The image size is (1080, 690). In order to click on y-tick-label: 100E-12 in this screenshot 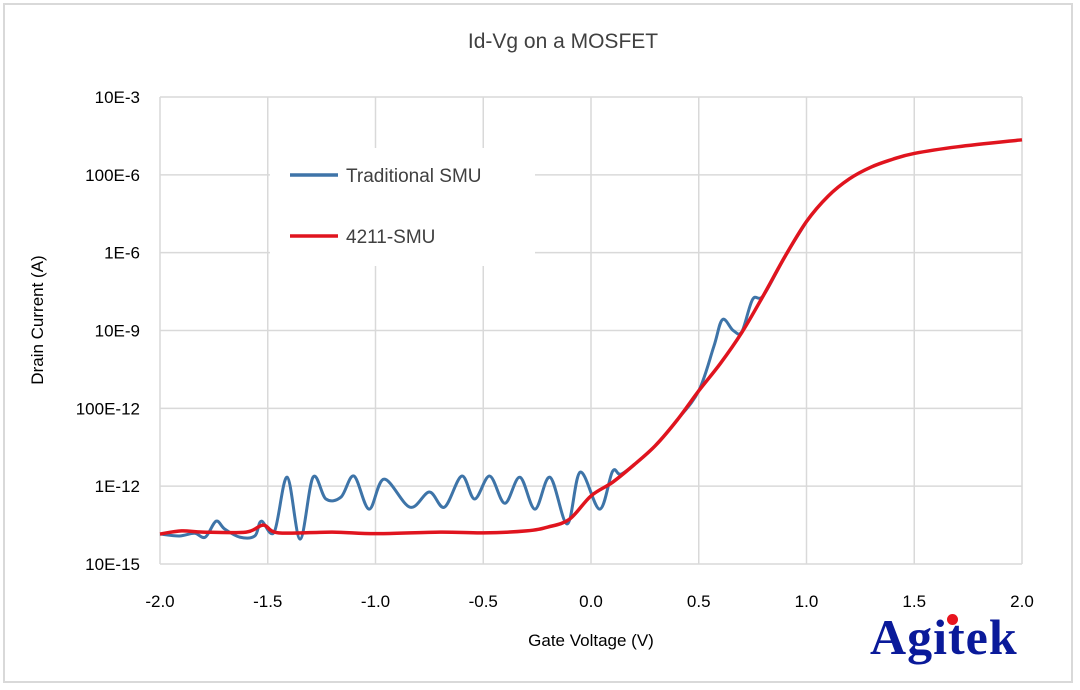, I will do `click(108, 408)`.